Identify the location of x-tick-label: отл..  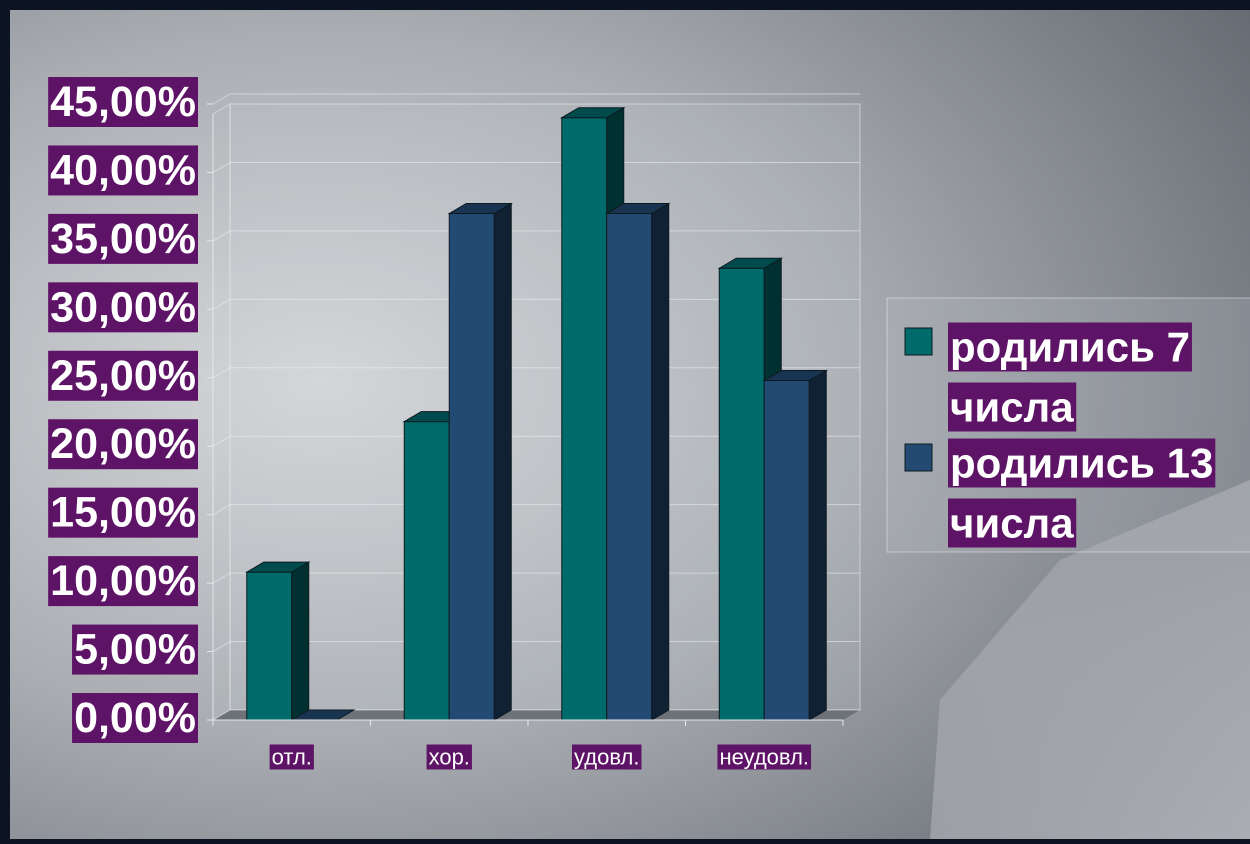
(292, 757).